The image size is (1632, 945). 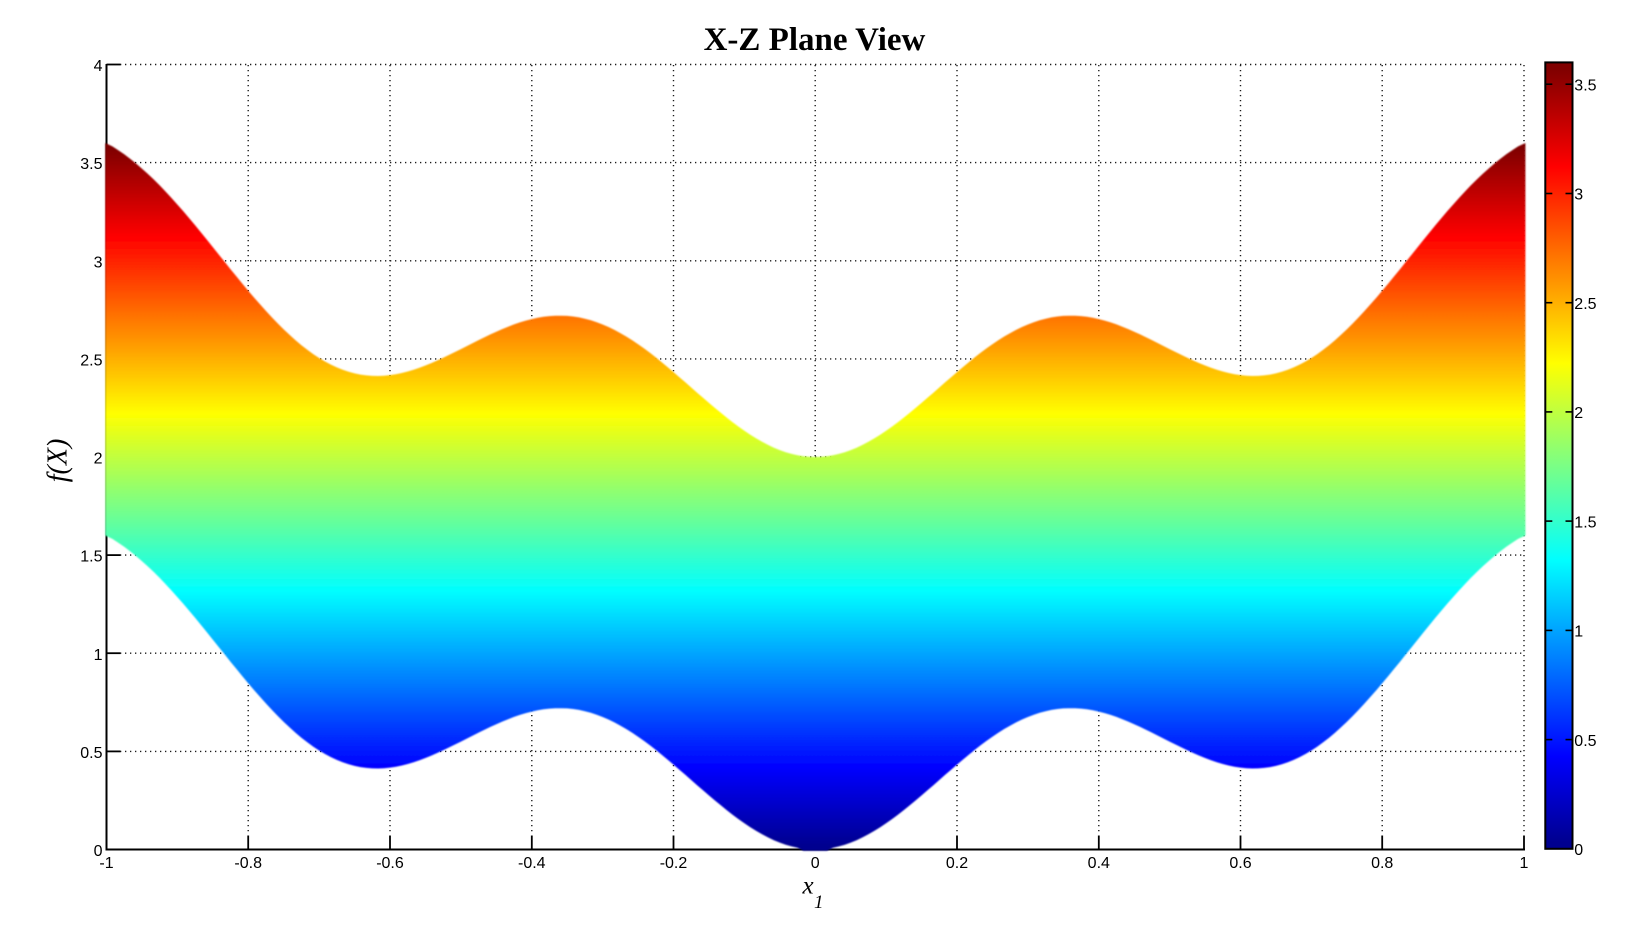 What do you see at coordinates (106, 863) in the screenshot?
I see `svg-text: -1` at bounding box center [106, 863].